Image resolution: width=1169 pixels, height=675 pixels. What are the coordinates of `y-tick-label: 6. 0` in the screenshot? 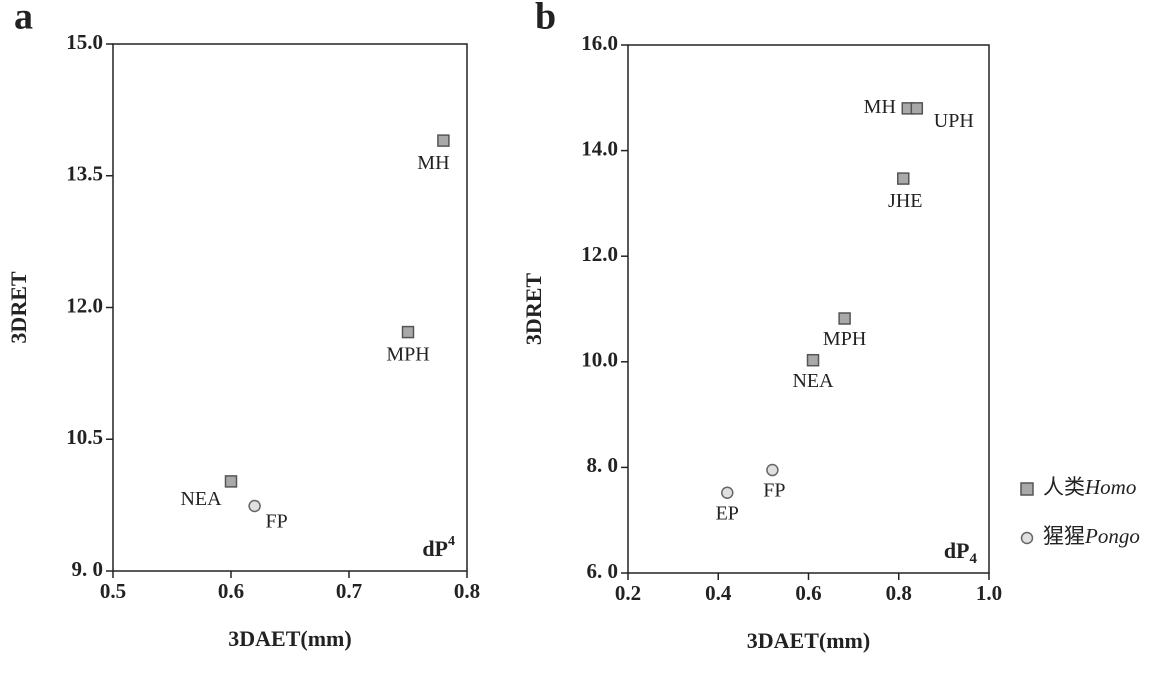 It's located at (603, 571).